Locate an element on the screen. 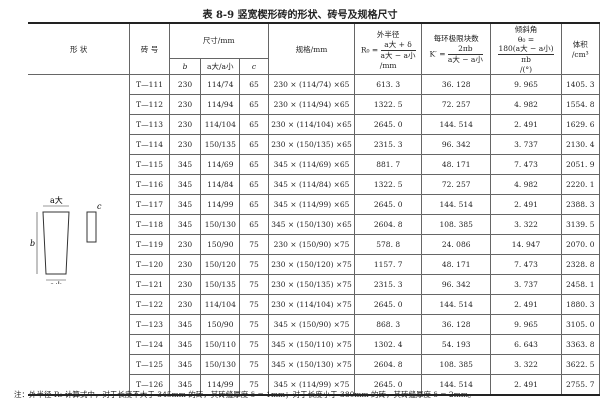 Image resolution: width=600 pixels, height=407 pixels. label-a-large: a大 is located at coordinates (56, 200).